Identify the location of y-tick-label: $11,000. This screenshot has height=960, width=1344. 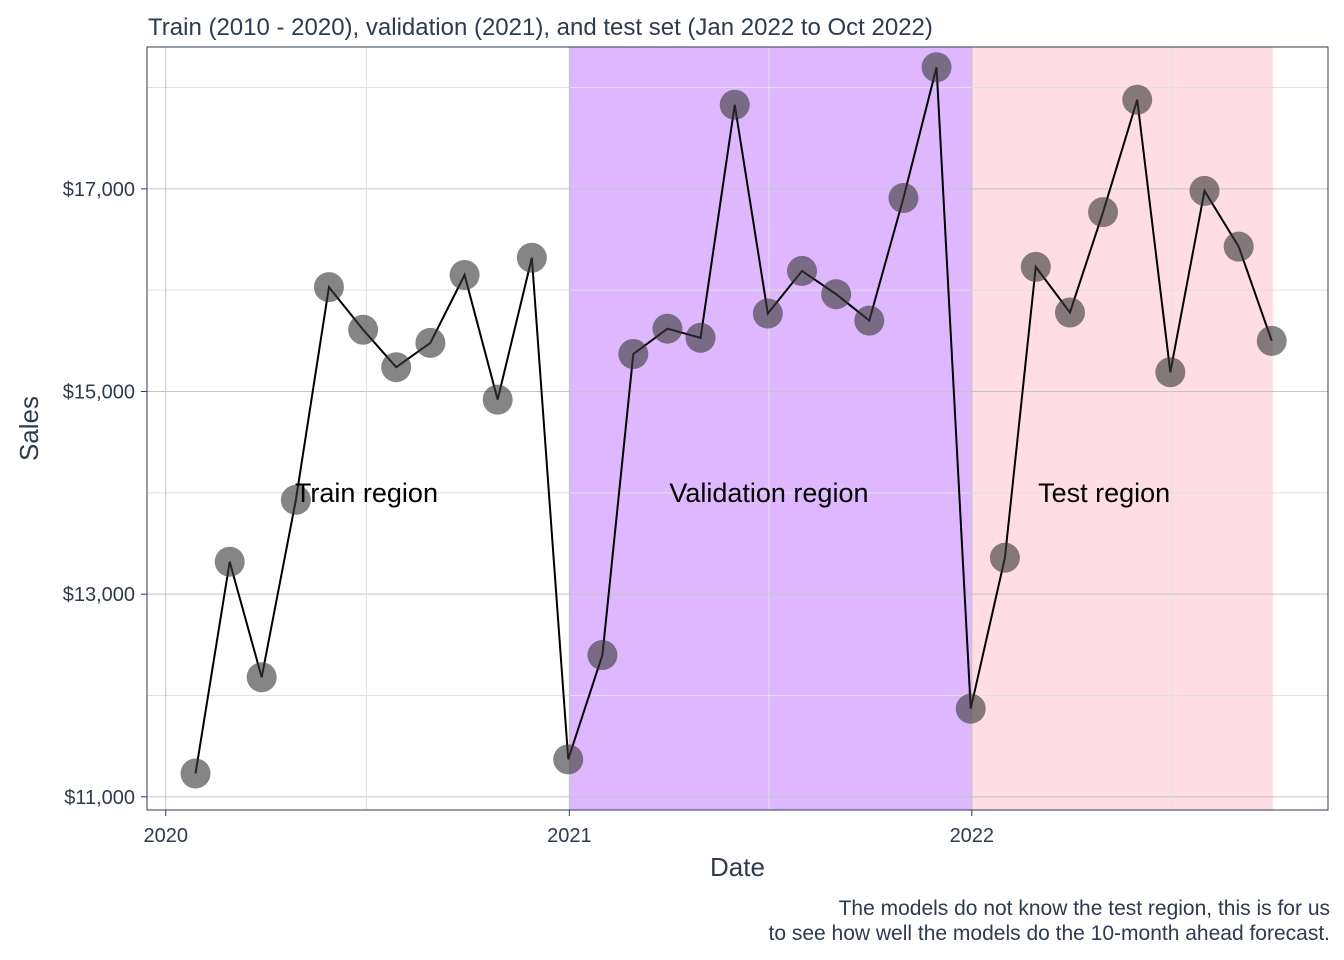
(99, 798).